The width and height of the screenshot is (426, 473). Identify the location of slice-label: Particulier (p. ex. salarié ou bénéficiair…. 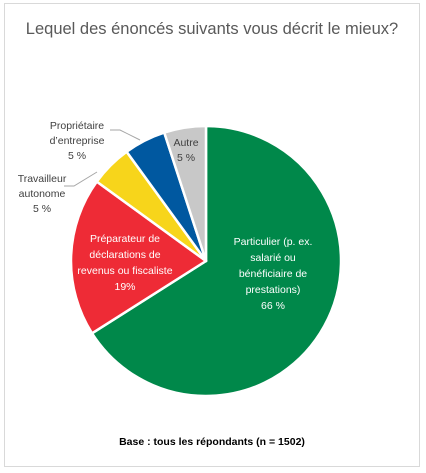
(273, 274).